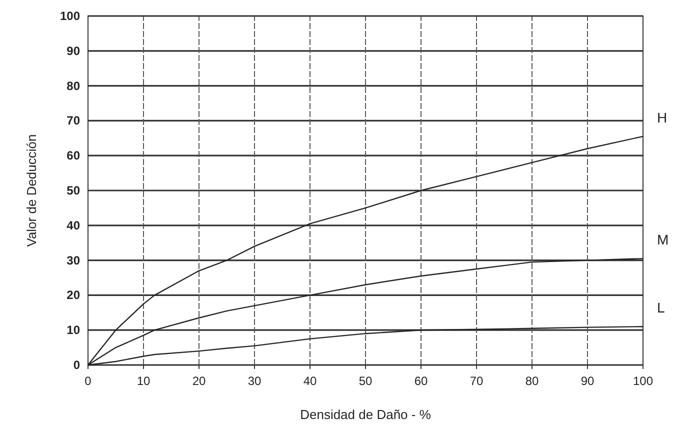 This screenshot has width=675, height=437. Describe the element at coordinates (73, 85) in the screenshot. I see `y-tick-label: 80` at that location.